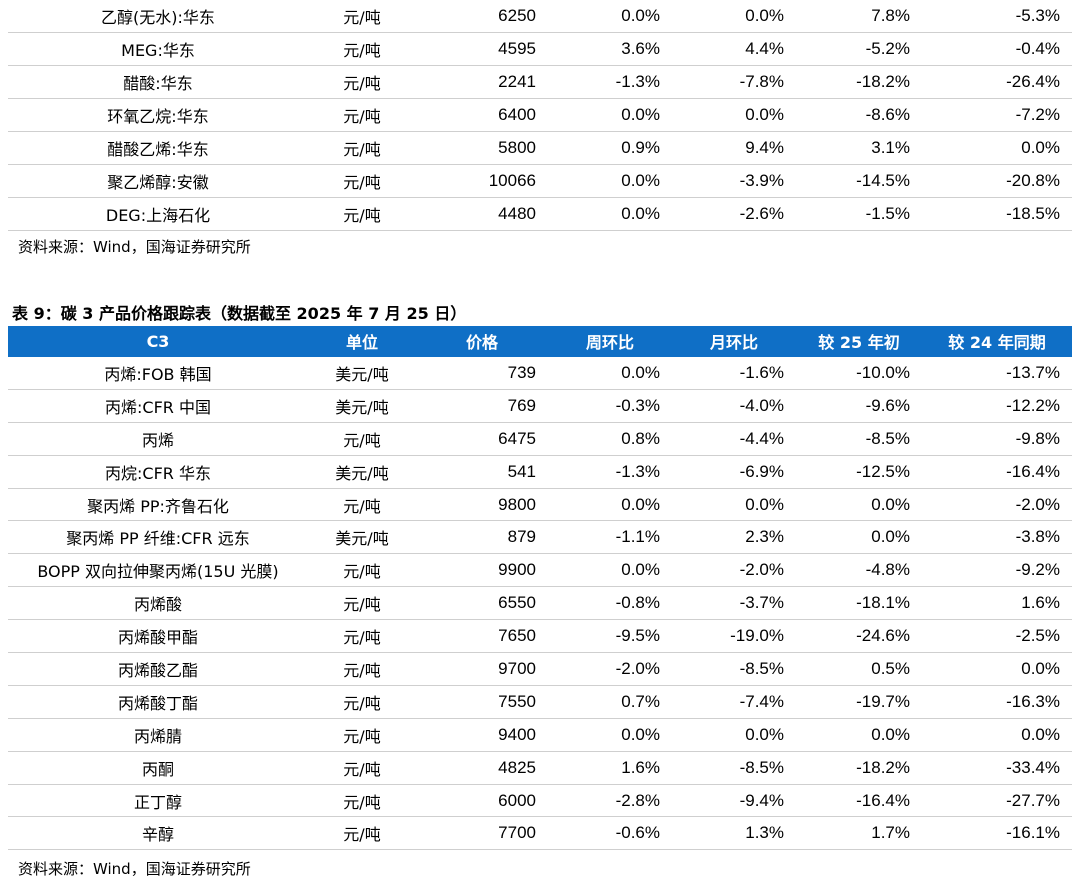 Image resolution: width=1080 pixels, height=883 pixels. I want to click on cell-ytd-change: 0.5%, so click(859, 669).